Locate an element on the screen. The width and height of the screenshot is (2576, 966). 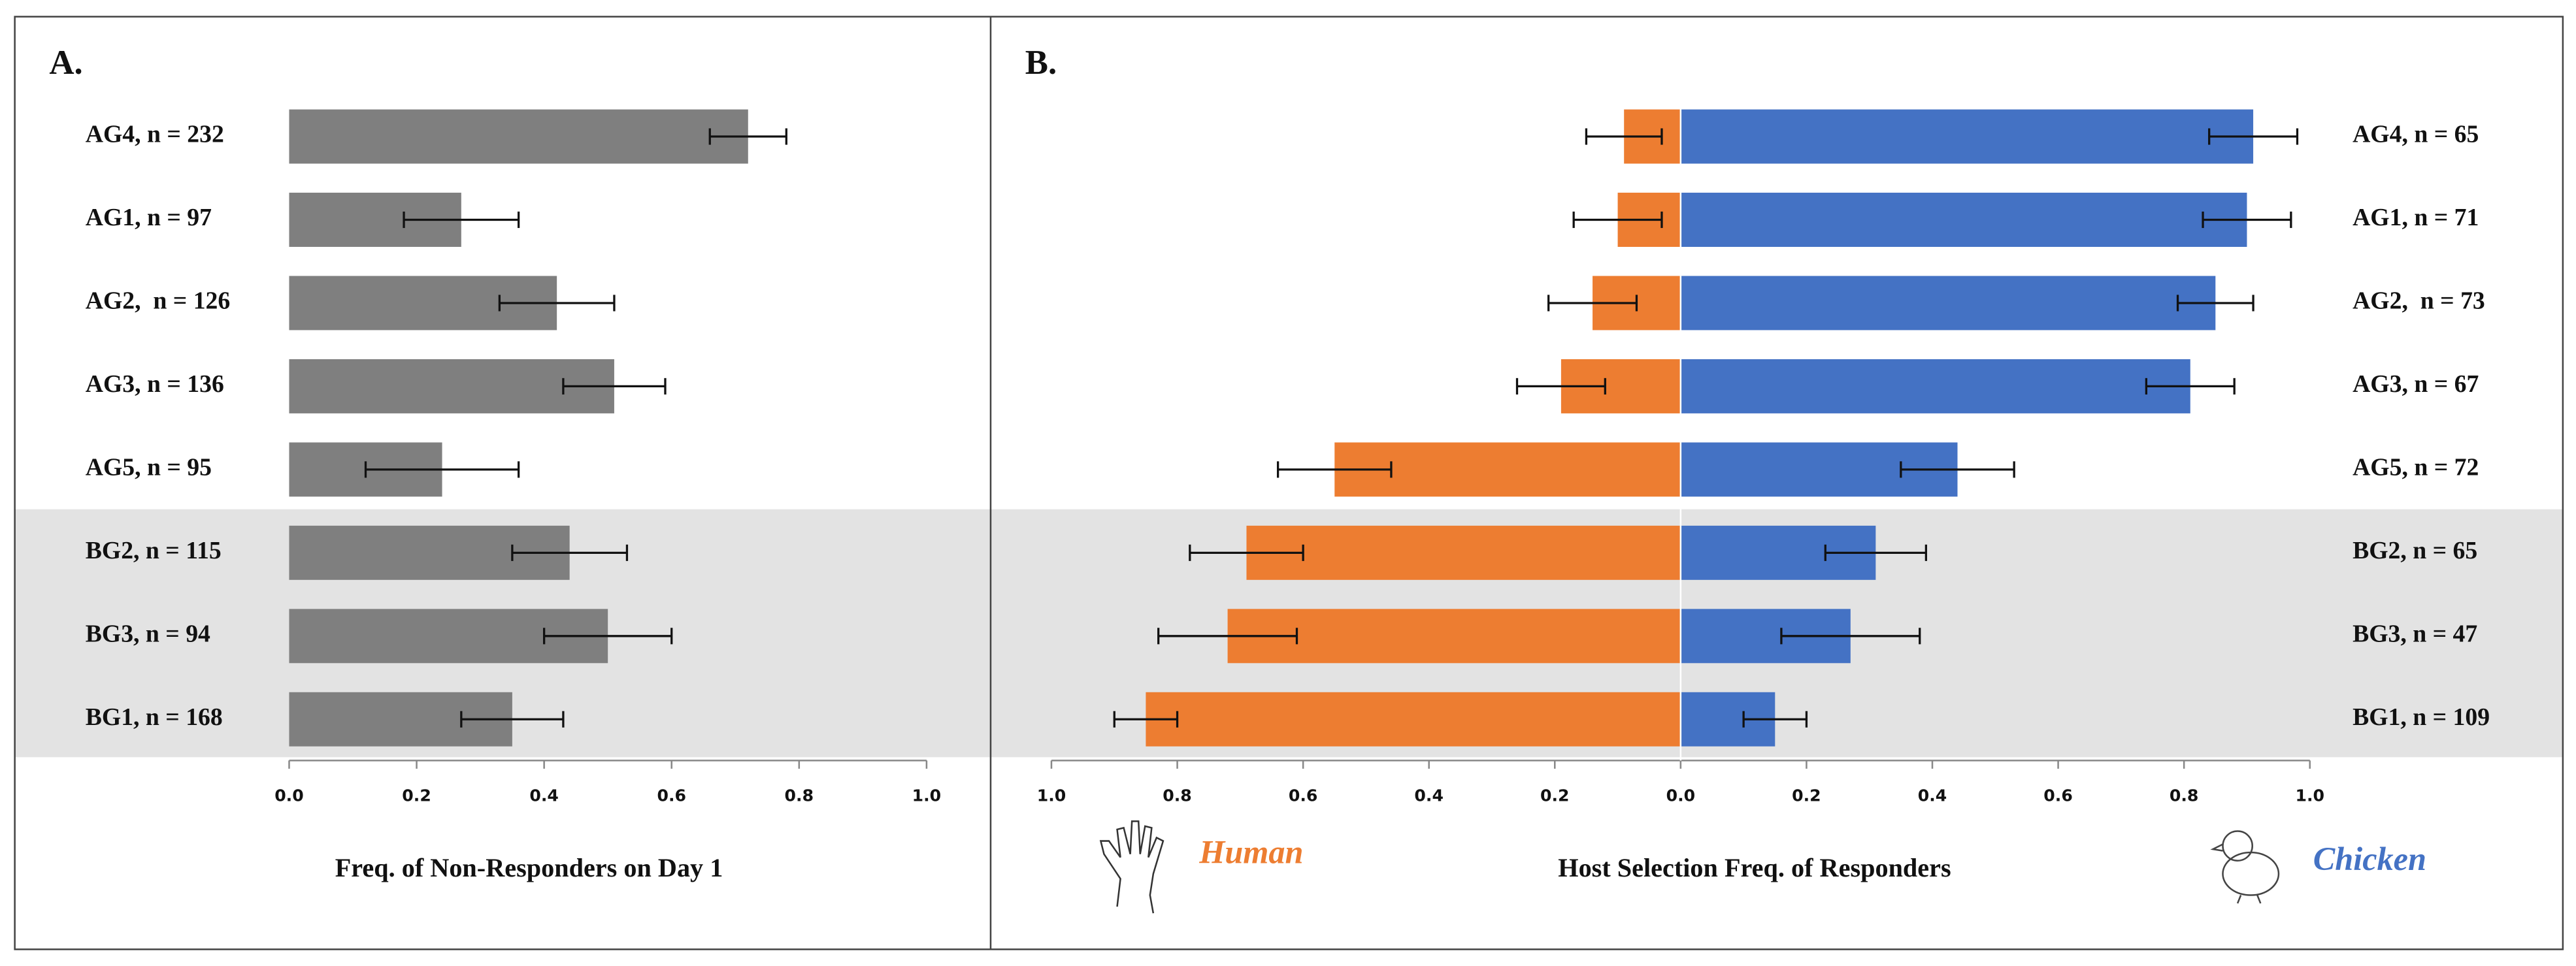
x-axis-title: Host Selection Freq. of Responders is located at coordinates (1754, 867).